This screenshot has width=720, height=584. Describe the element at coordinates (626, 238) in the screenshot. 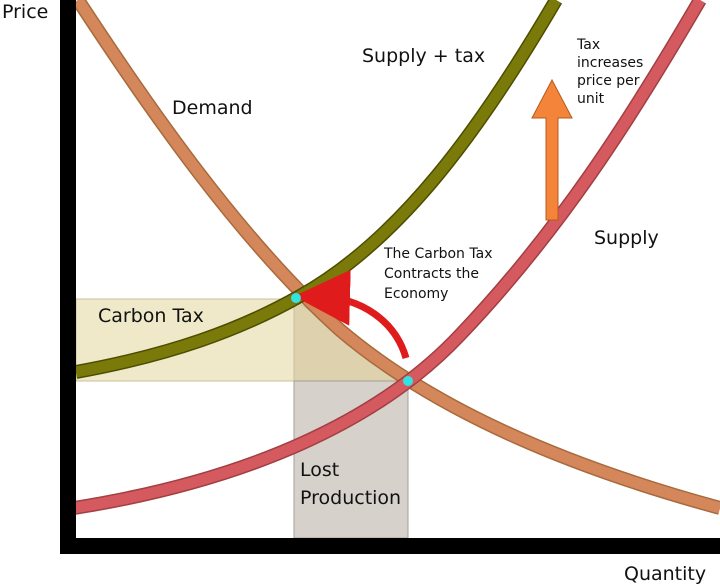

I see `supply-label: Supply` at that location.